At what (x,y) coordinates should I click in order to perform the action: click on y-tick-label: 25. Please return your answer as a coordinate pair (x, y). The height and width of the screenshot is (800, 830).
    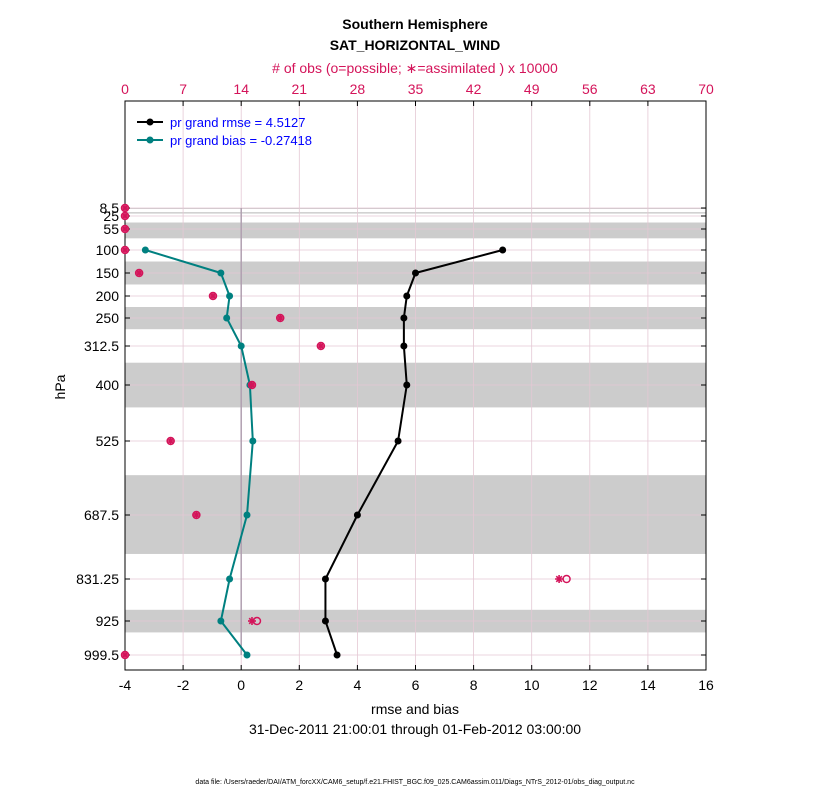
    Looking at the image, I should click on (111, 216).